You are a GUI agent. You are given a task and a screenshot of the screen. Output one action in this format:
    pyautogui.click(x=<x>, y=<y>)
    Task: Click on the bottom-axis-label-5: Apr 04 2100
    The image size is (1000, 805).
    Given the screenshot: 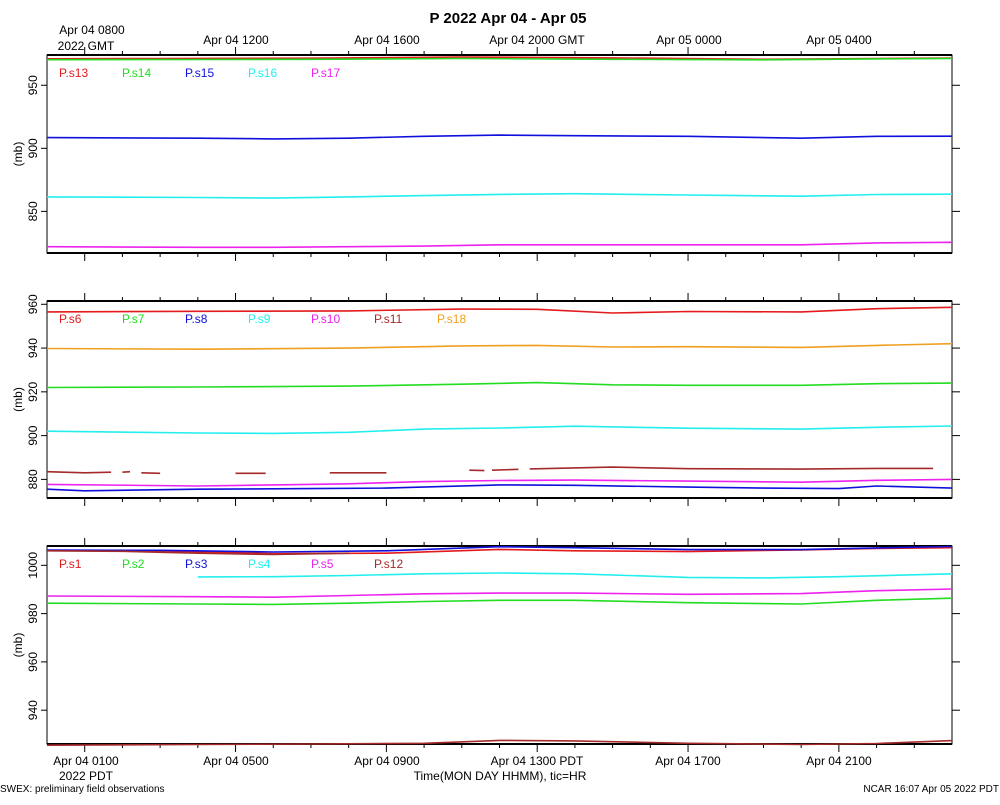 What is the action you would take?
    pyautogui.click(x=839, y=761)
    